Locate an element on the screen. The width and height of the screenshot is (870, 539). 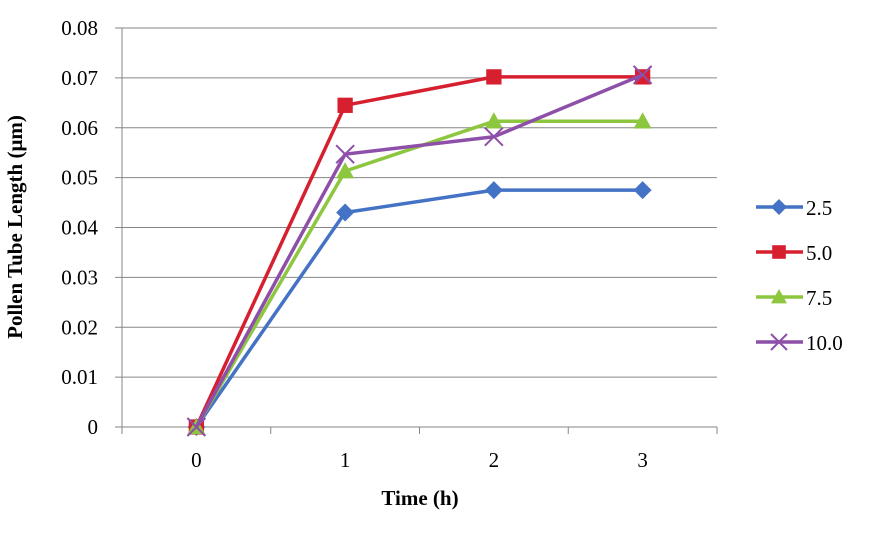
x-axis-title: Time (h) is located at coordinates (419, 498).